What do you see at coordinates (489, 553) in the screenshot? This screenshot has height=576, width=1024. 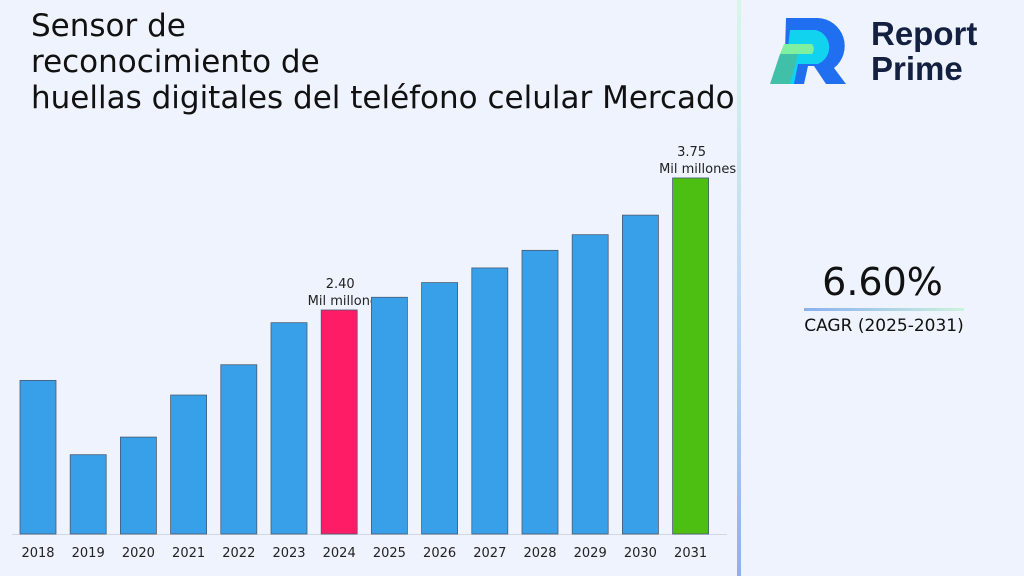 I see `x-tick-2027: 2027` at bounding box center [489, 553].